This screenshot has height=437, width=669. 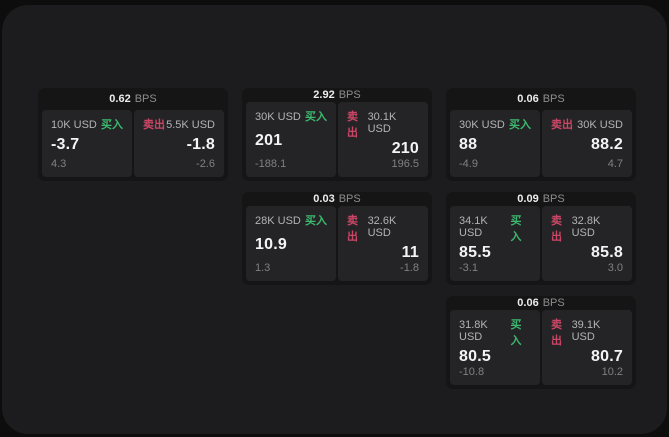 What do you see at coordinates (473, 331) in the screenshot?
I see `buy-amount: 31.8K USD` at bounding box center [473, 331].